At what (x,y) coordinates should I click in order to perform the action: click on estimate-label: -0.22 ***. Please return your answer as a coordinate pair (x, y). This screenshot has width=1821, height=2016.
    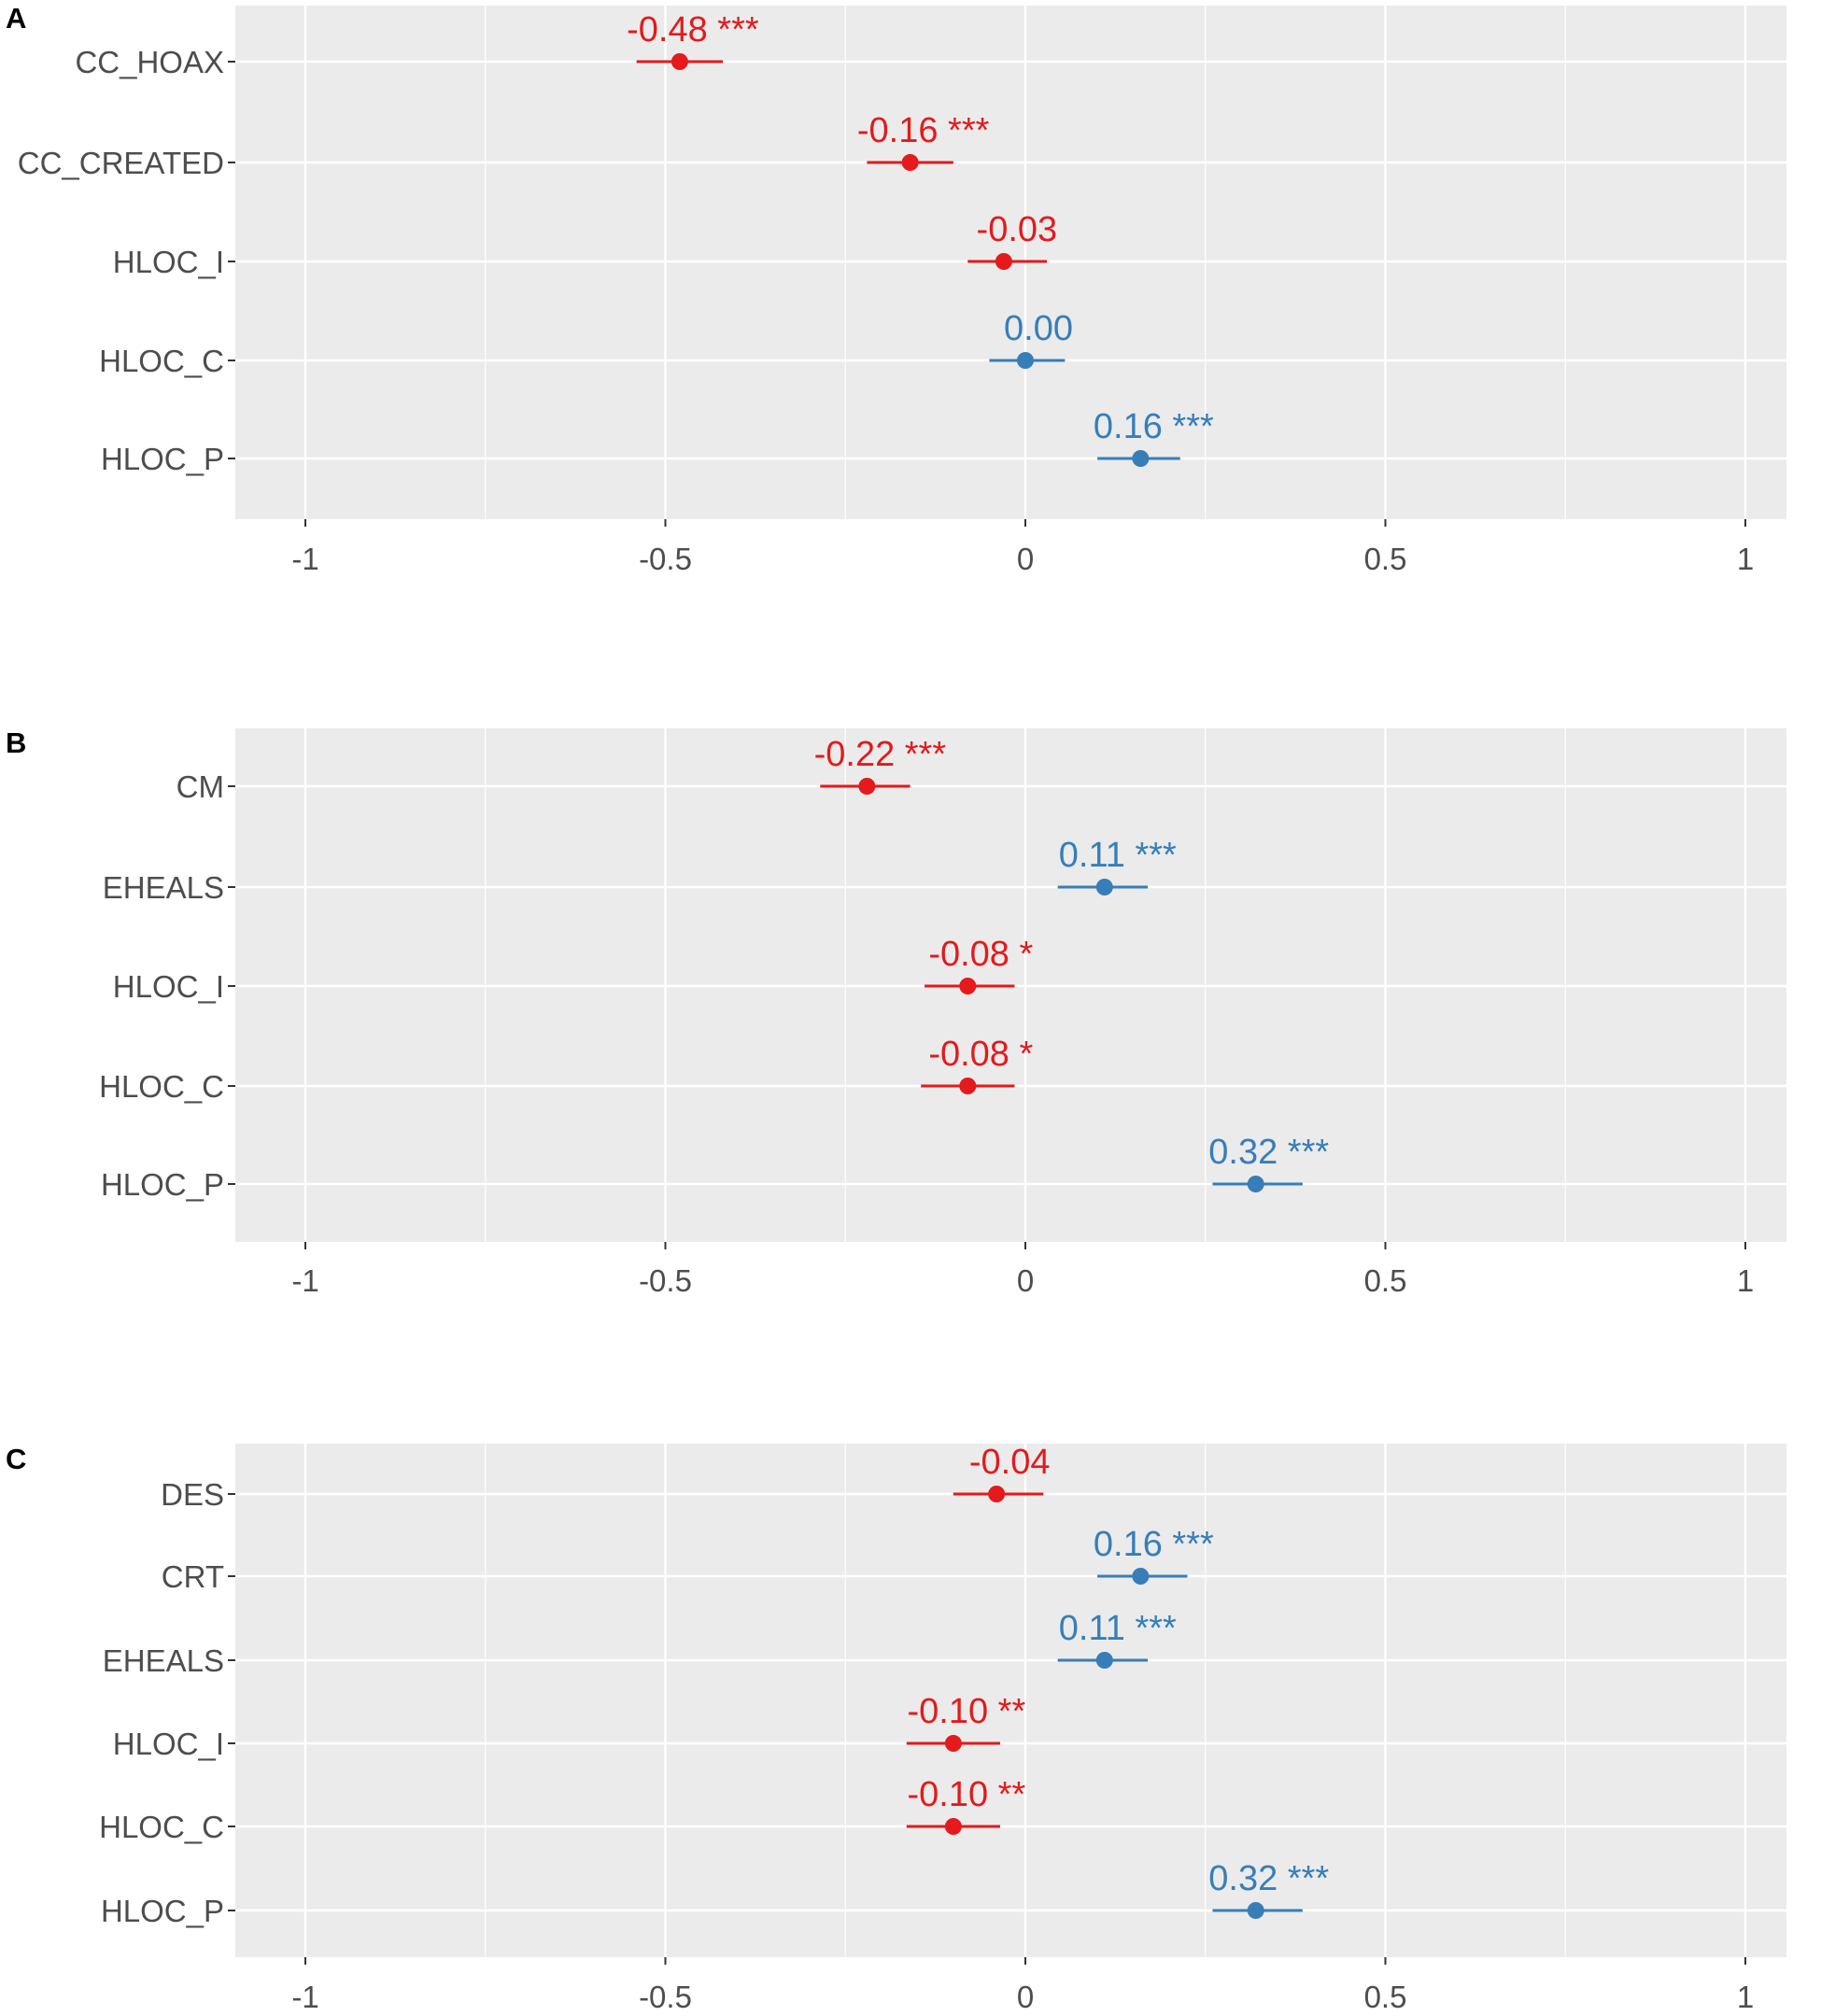
    Looking at the image, I should click on (880, 754).